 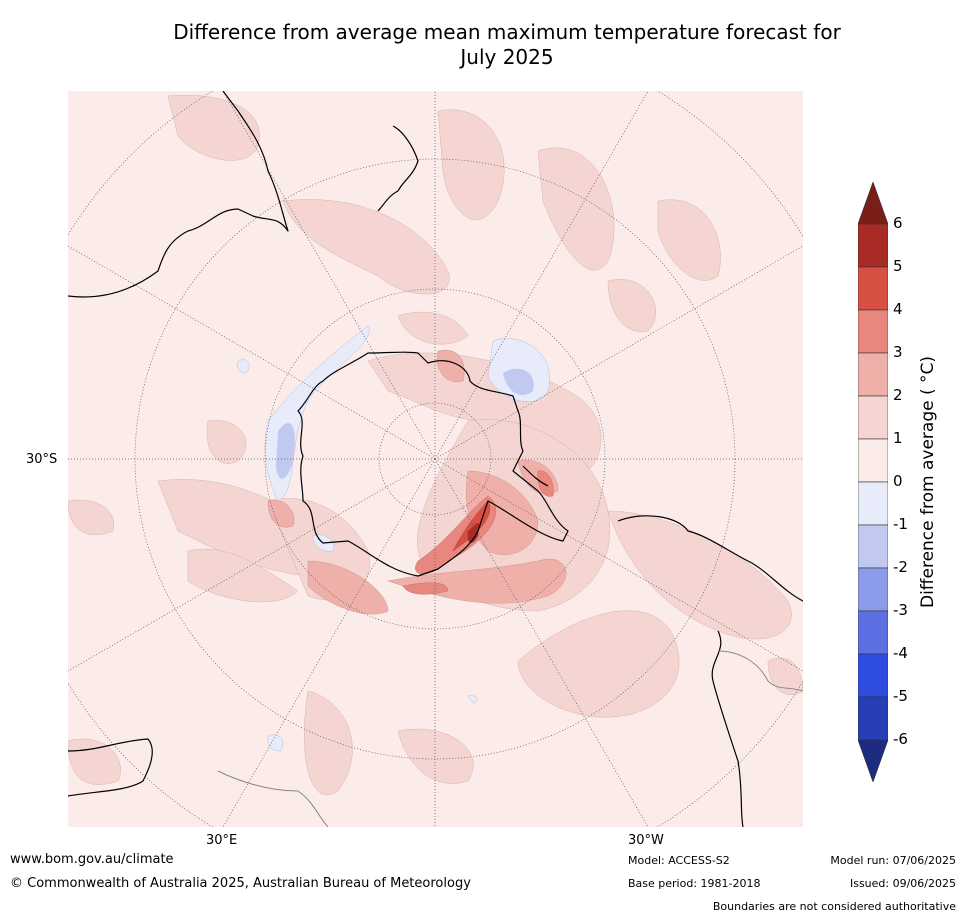 I want to click on antarctica-coastline, so click(x=433, y=464).